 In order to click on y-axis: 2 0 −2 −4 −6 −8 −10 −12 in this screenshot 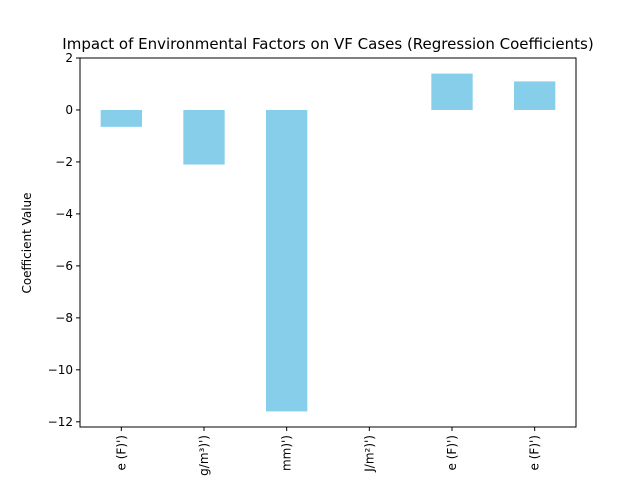, I will do `click(64, 240)`.